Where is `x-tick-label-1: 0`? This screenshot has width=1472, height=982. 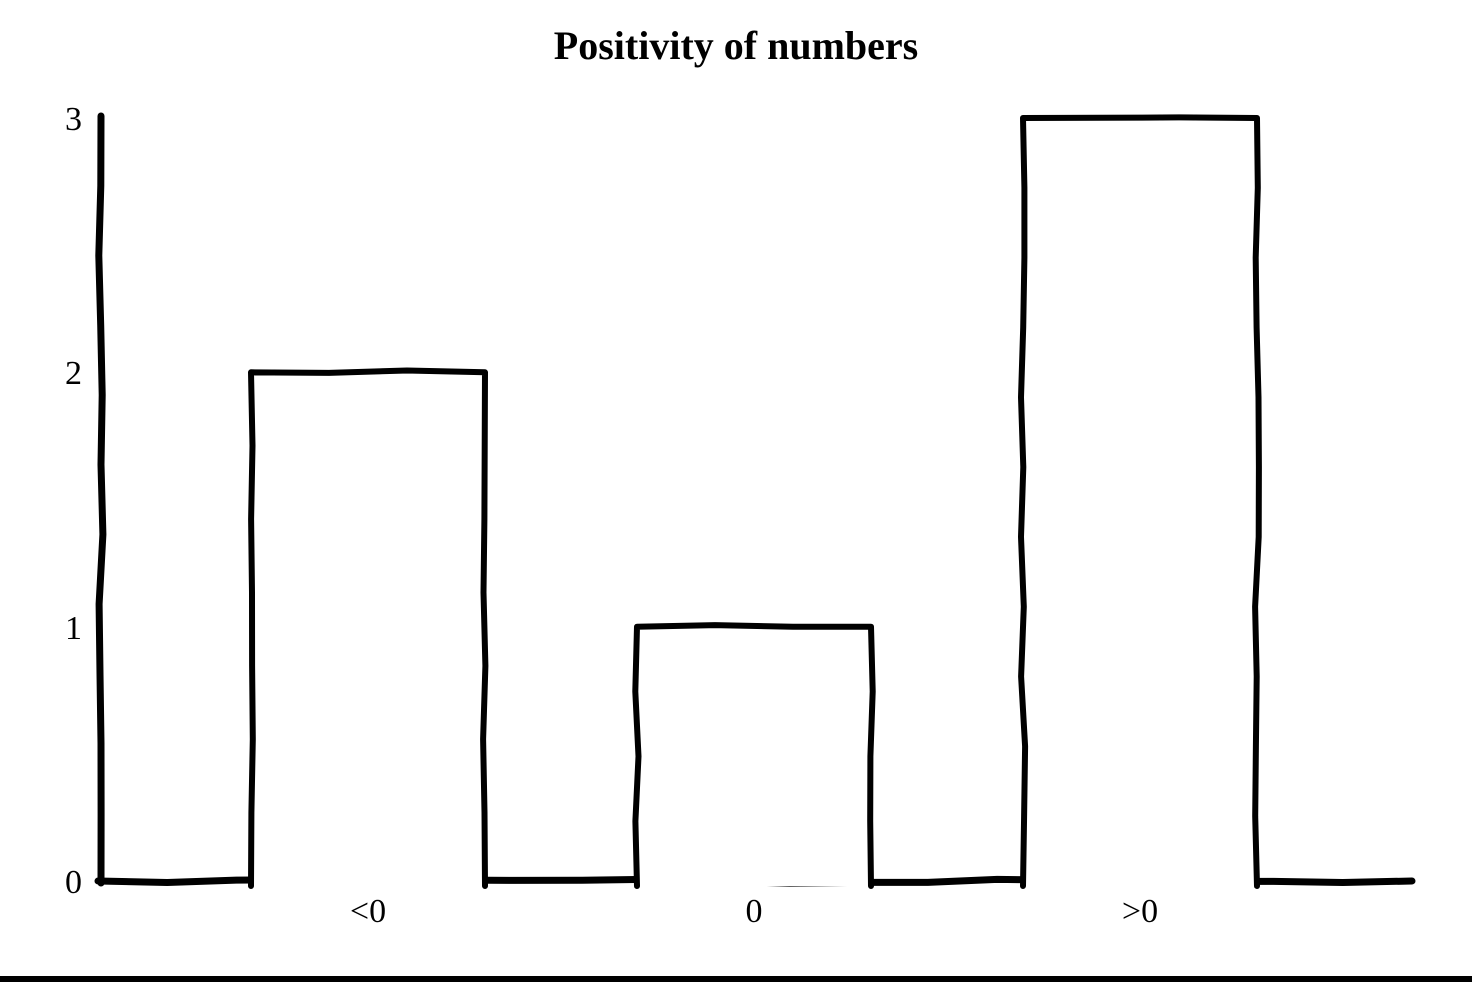 x-tick-label-1: 0 is located at coordinates (754, 911).